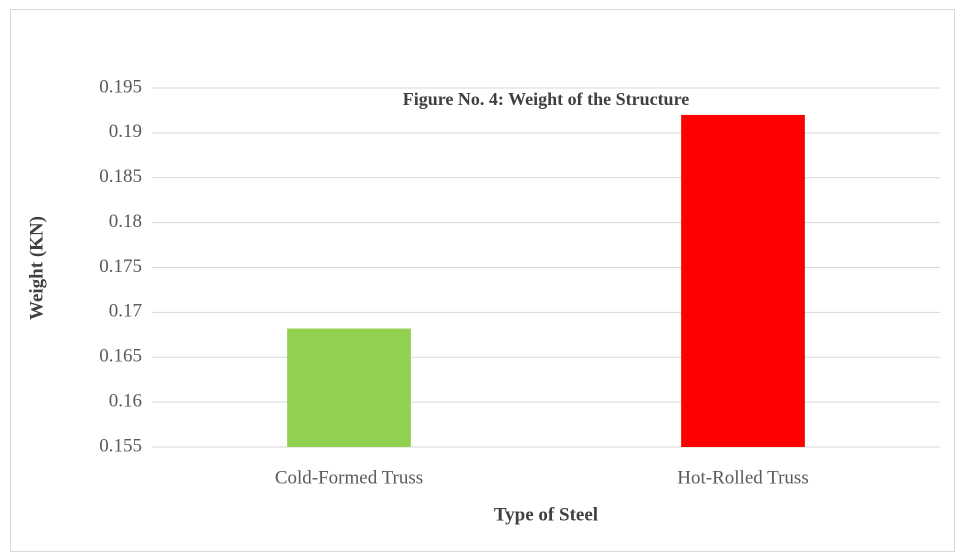 This screenshot has height=555, width=957. Describe the element at coordinates (125, 311) in the screenshot. I see `y-tick-label: 0.17` at that location.